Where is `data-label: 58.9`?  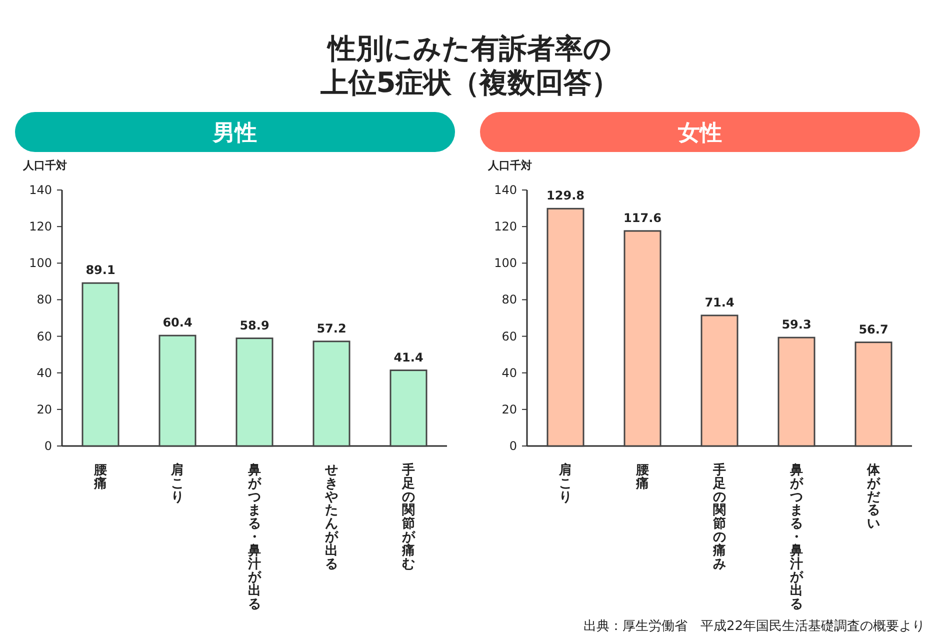 data-label: 58.9 is located at coordinates (255, 325).